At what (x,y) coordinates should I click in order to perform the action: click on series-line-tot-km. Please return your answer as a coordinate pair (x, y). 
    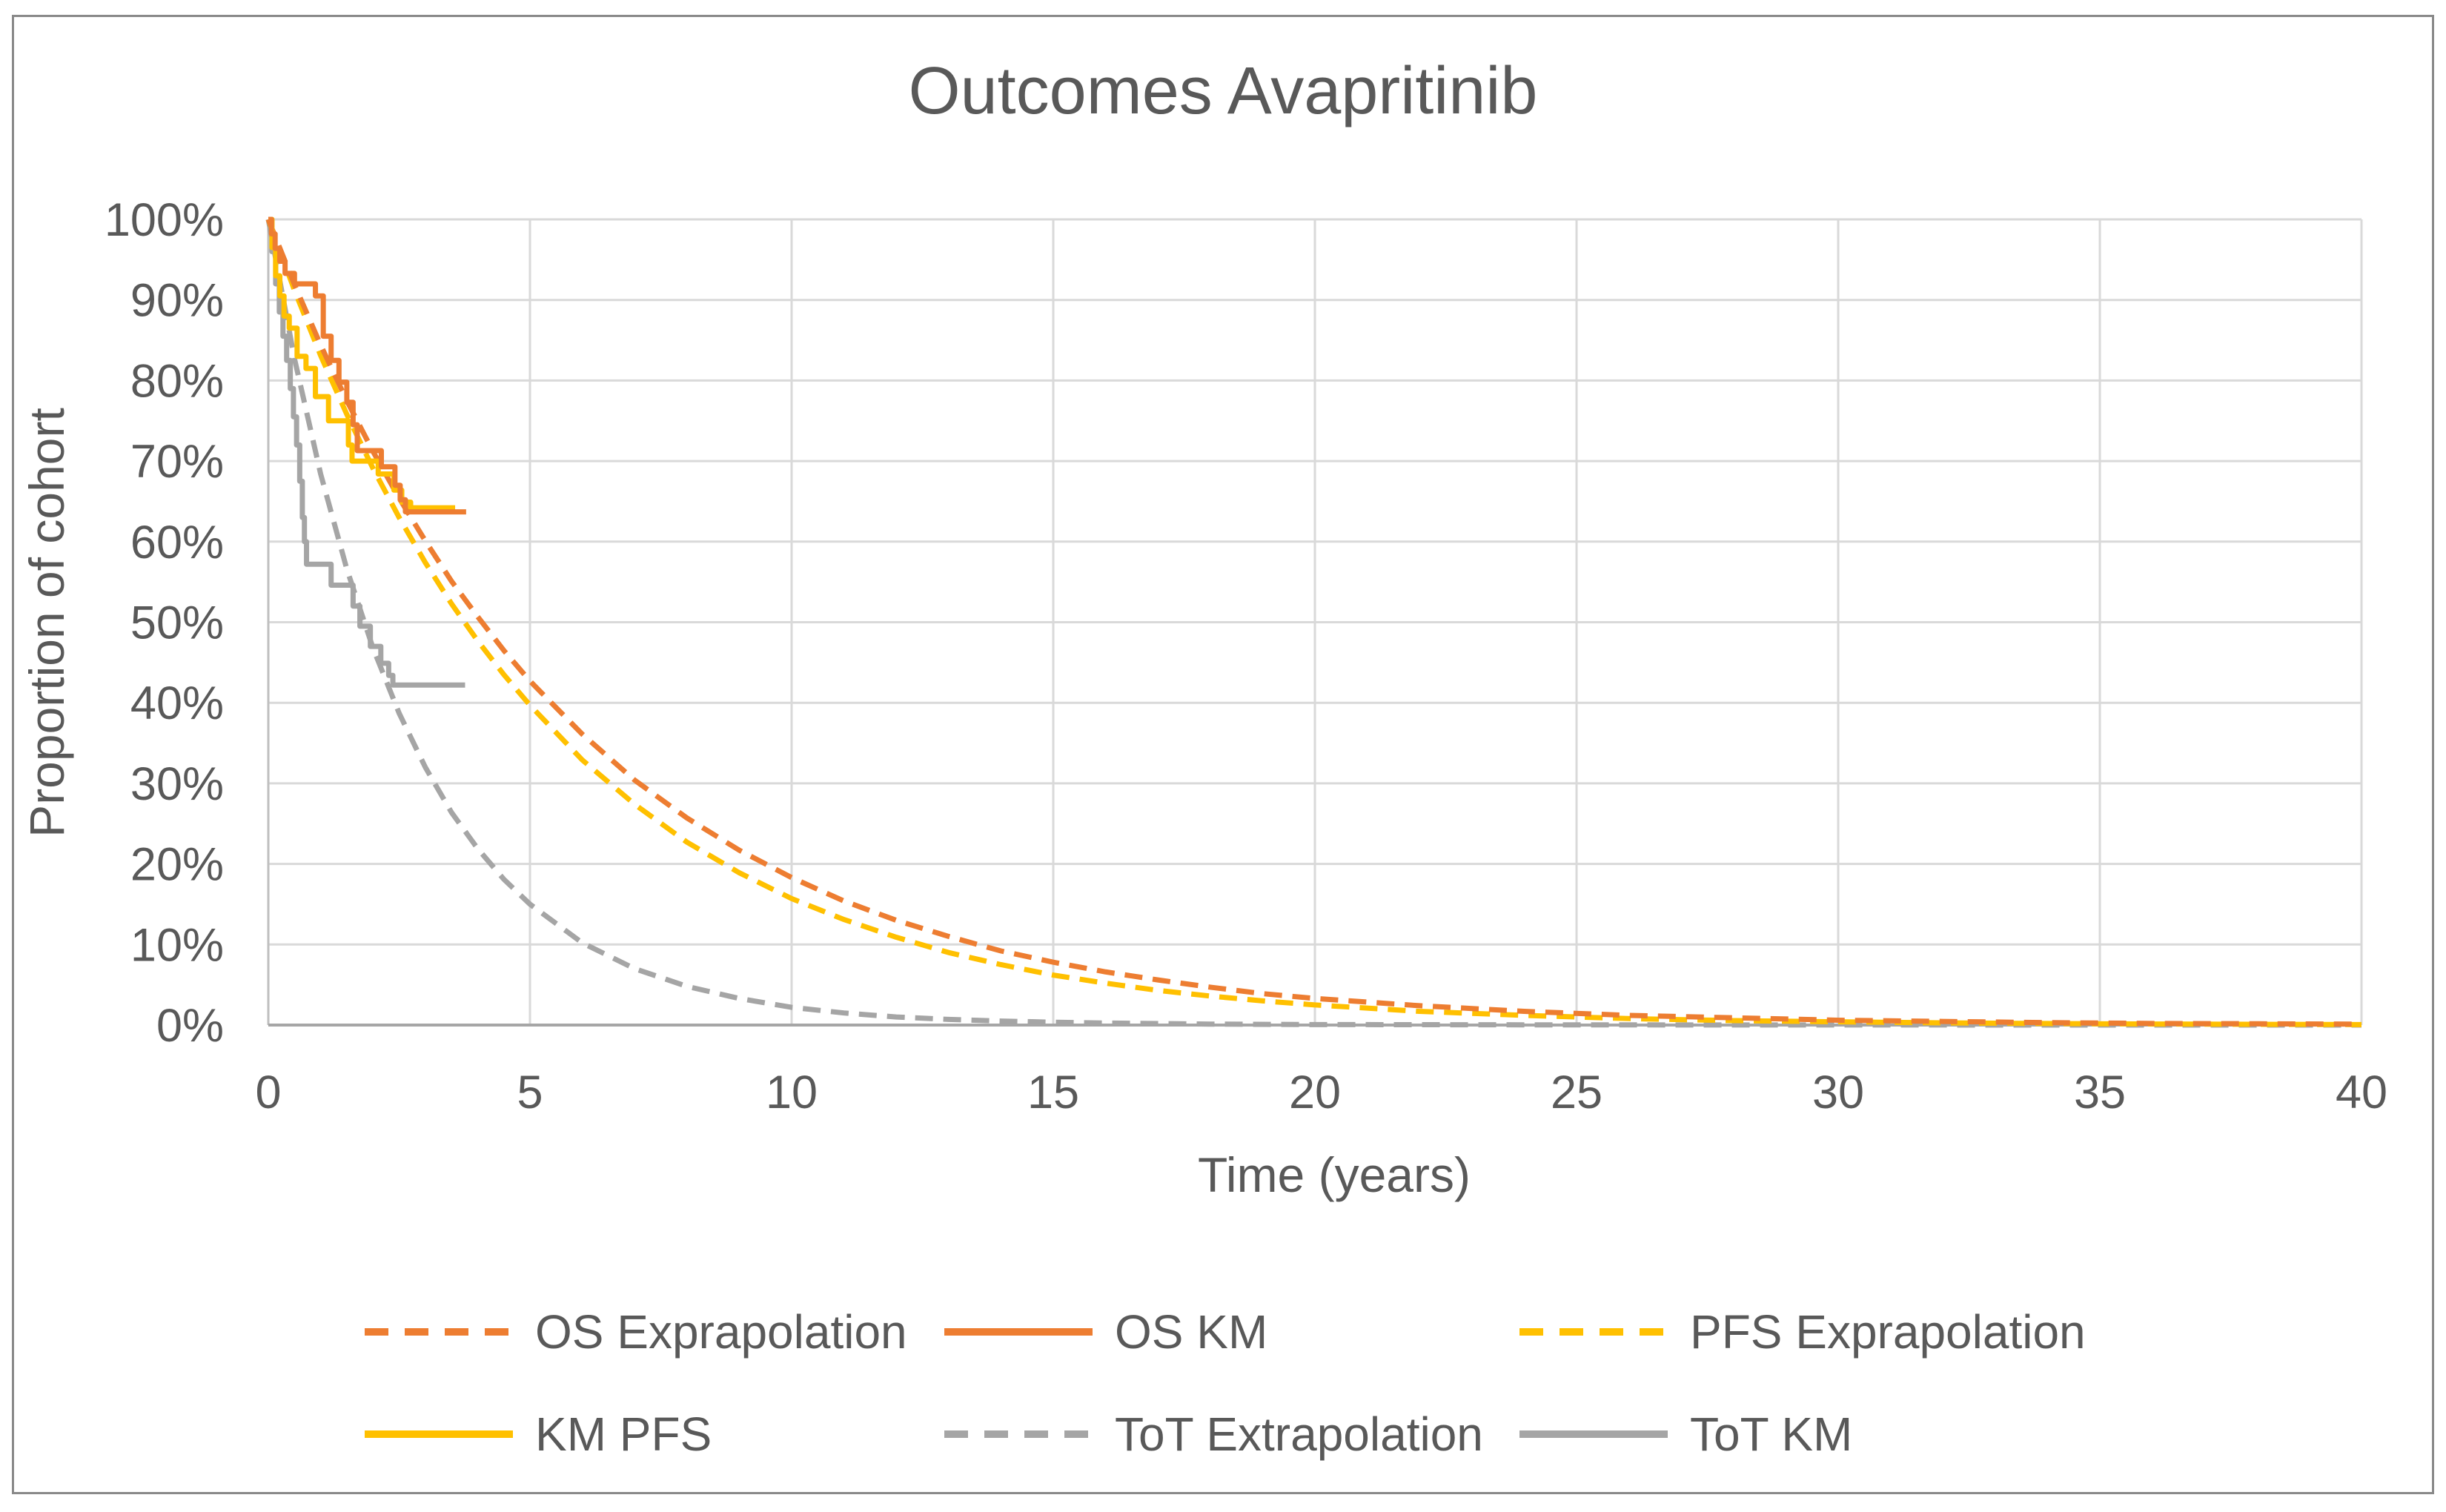
    Looking at the image, I should click on (366, 452).